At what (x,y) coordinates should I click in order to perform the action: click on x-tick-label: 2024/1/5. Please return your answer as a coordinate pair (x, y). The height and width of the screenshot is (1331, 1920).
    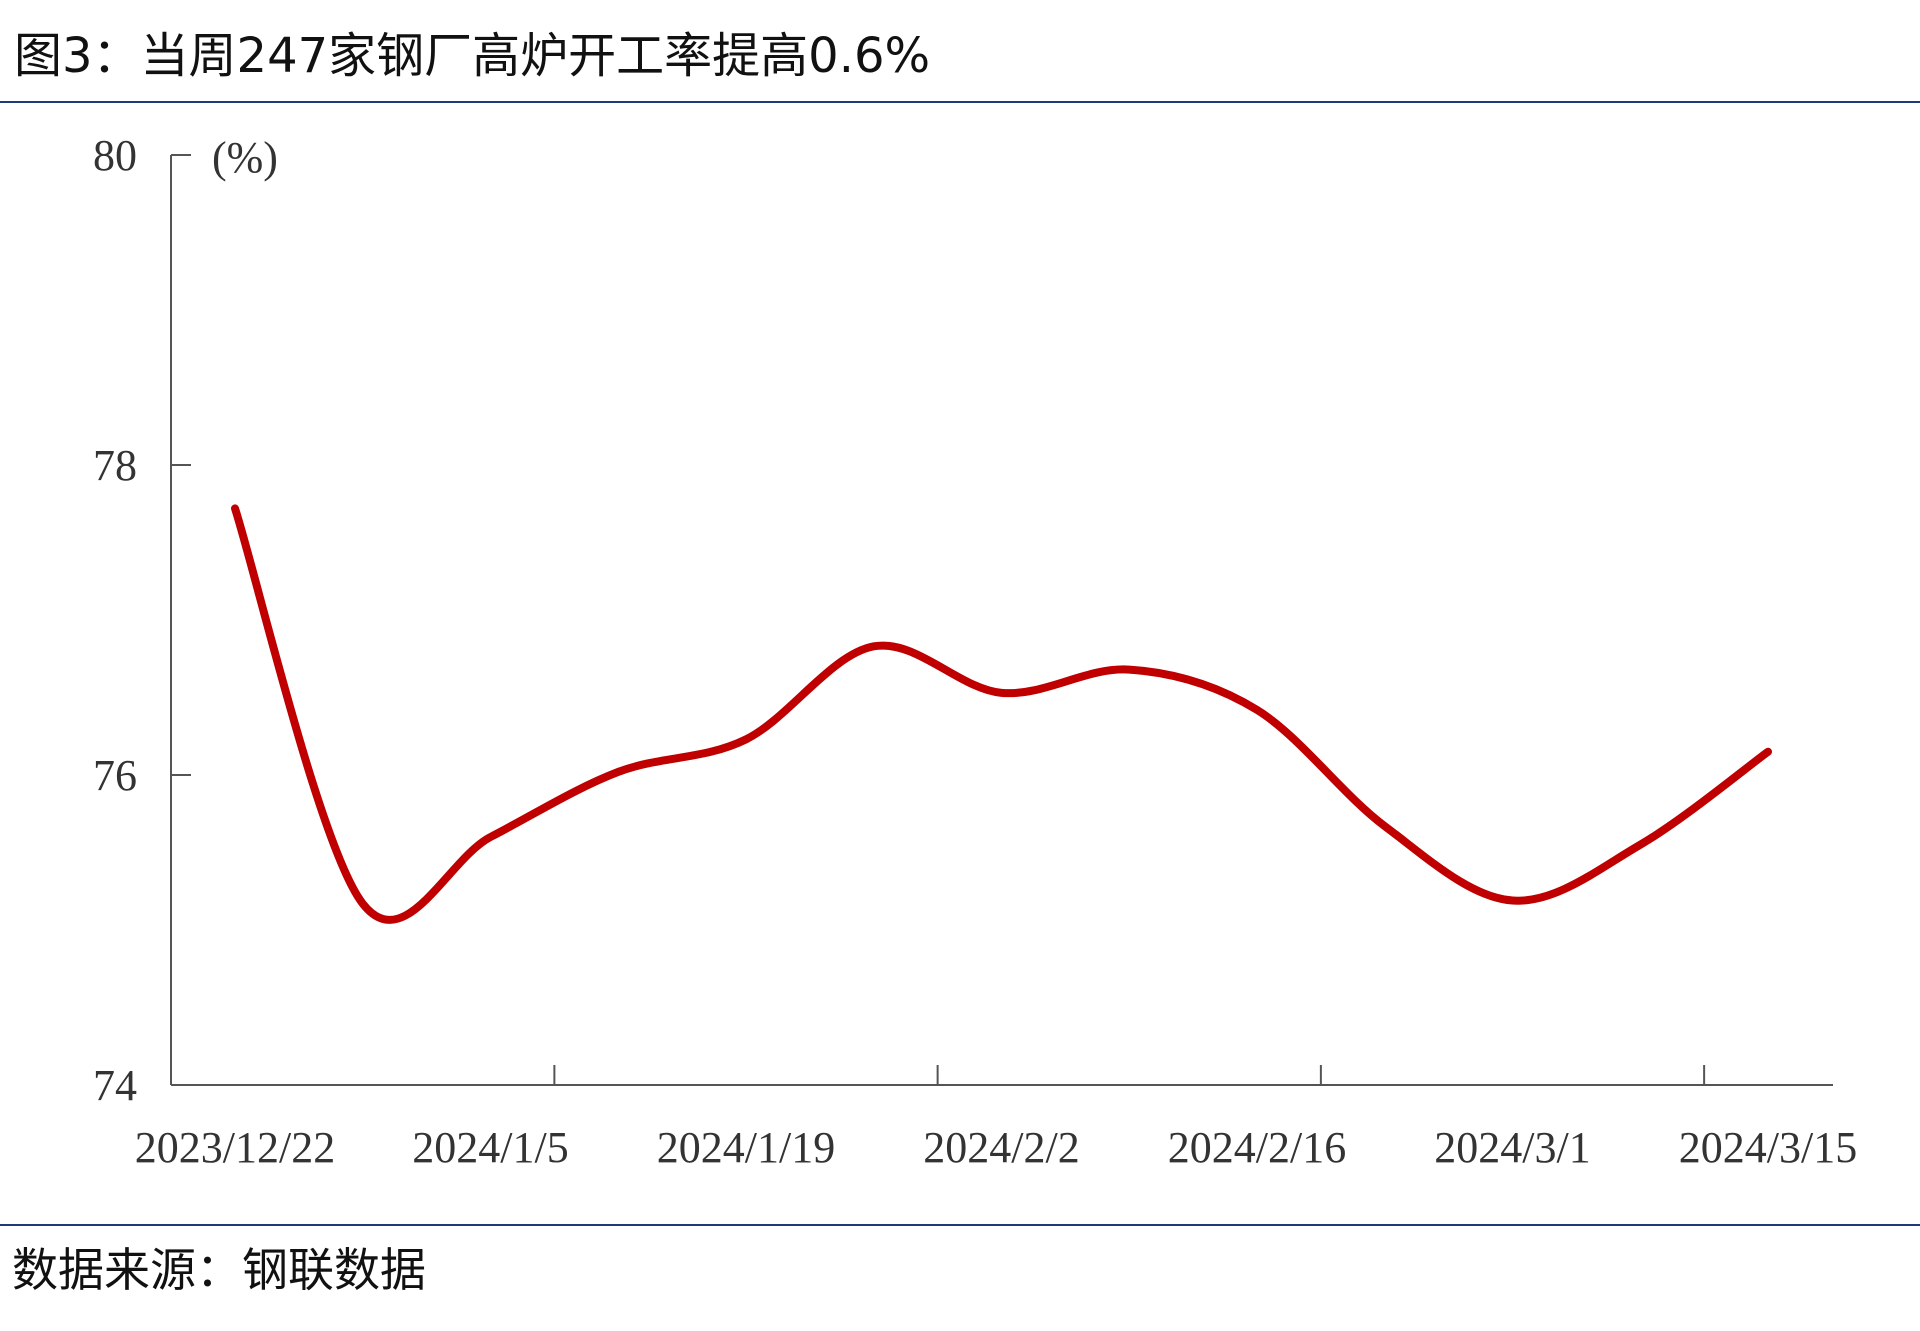
    Looking at the image, I should click on (490, 1147).